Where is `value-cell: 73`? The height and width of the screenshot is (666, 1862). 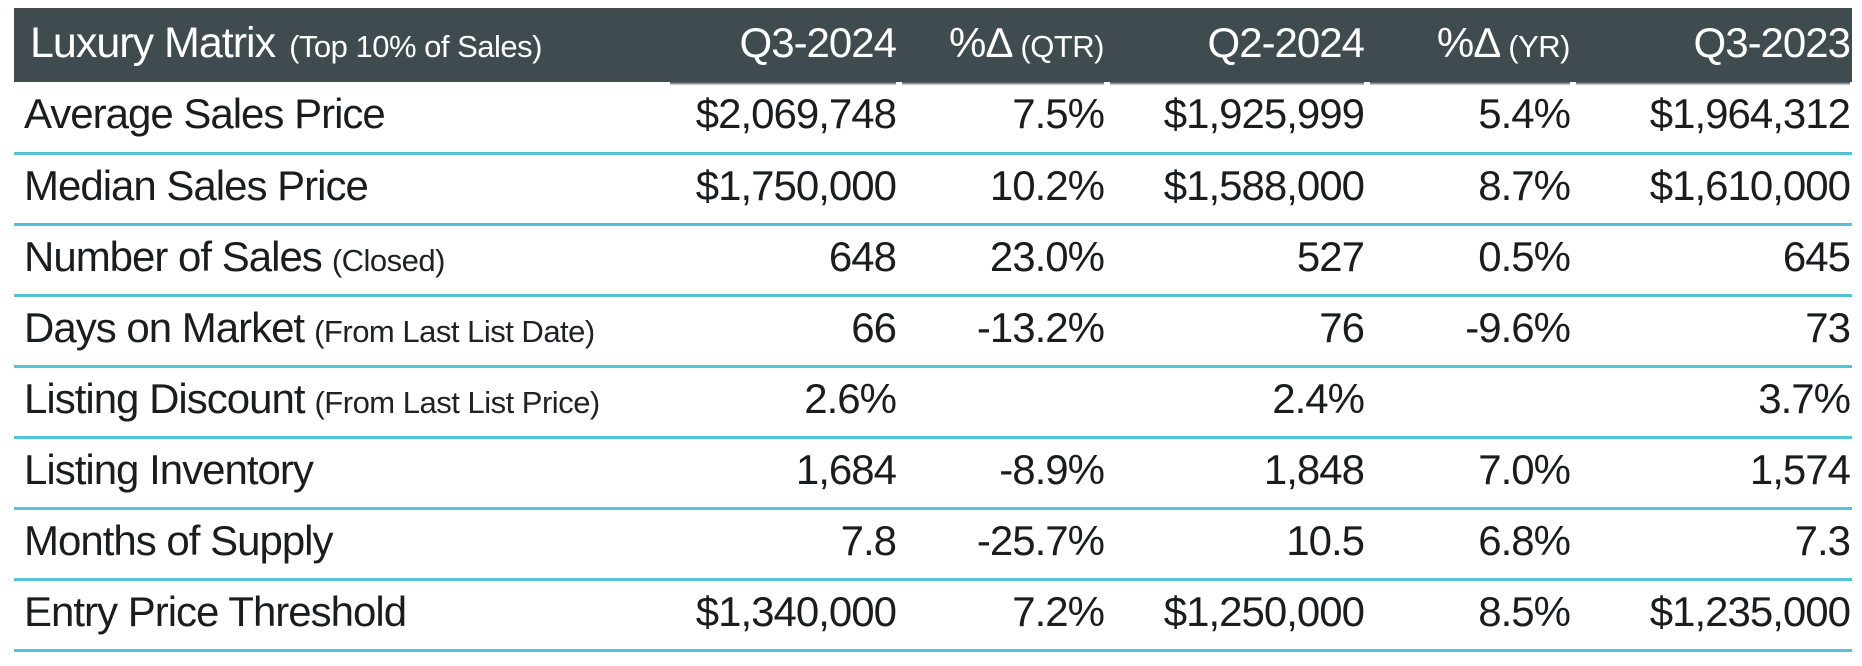
value-cell: 73 is located at coordinates (1712, 331).